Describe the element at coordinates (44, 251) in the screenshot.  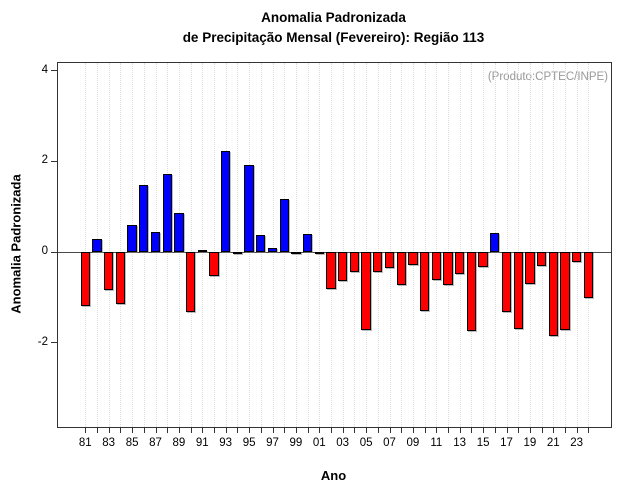
I see `y-axis-tick-label: 0` at that location.